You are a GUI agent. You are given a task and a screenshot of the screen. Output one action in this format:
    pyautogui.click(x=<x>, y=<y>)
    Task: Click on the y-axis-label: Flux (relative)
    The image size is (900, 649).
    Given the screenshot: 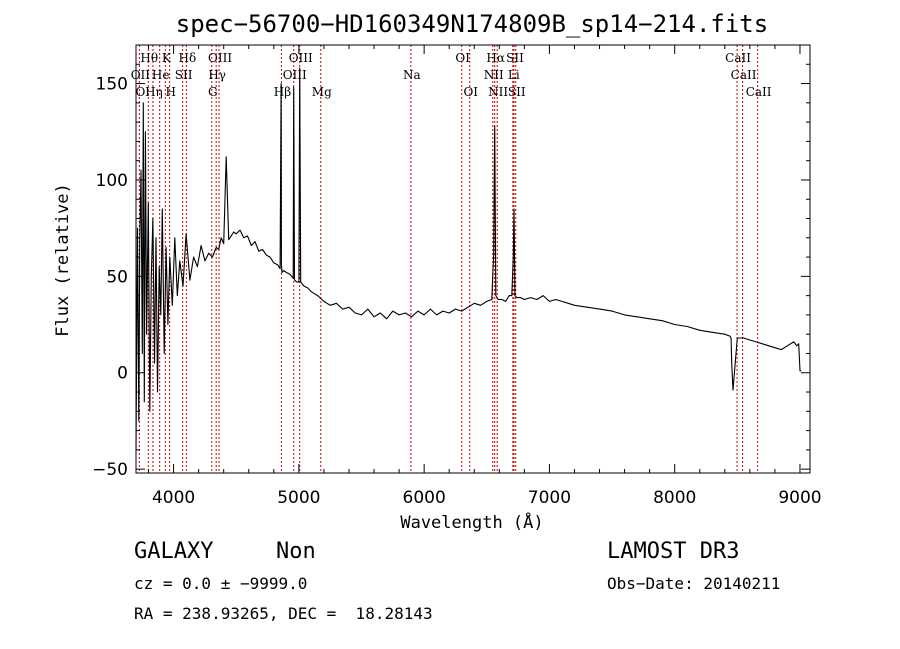 What is the action you would take?
    pyautogui.click(x=63, y=260)
    